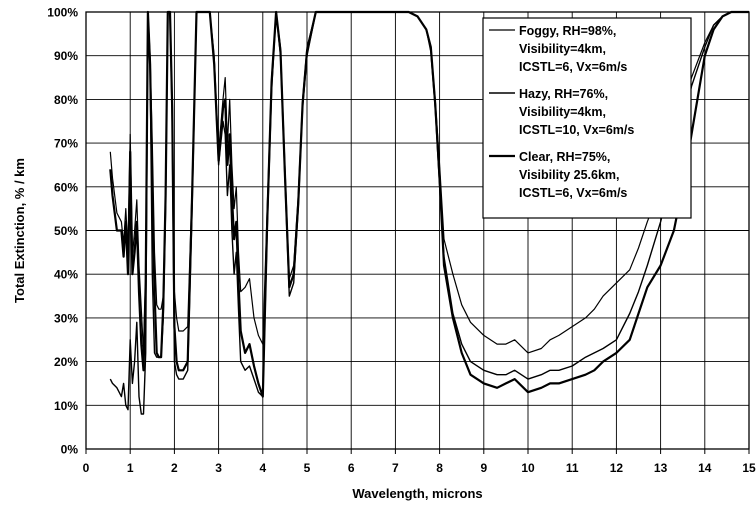 Image resolution: width=756 pixels, height=513 pixels. What do you see at coordinates (66, 275) in the screenshot?
I see `y-tick-label: 40%` at bounding box center [66, 275].